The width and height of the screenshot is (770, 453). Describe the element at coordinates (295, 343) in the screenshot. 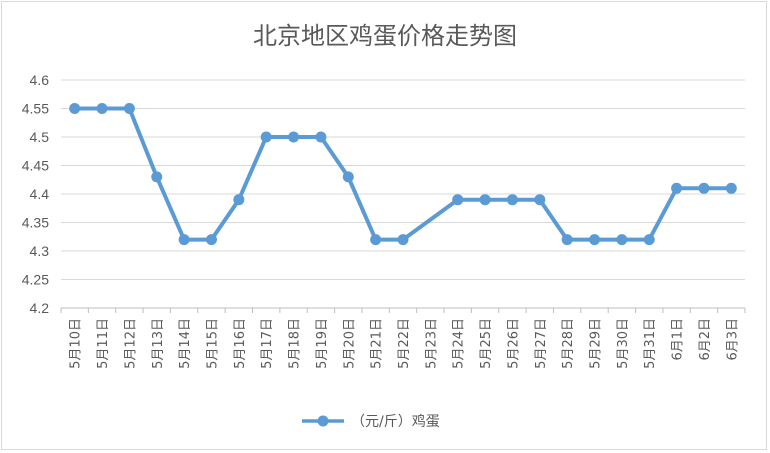

I see `x-tick-label: 5月18日` at that location.